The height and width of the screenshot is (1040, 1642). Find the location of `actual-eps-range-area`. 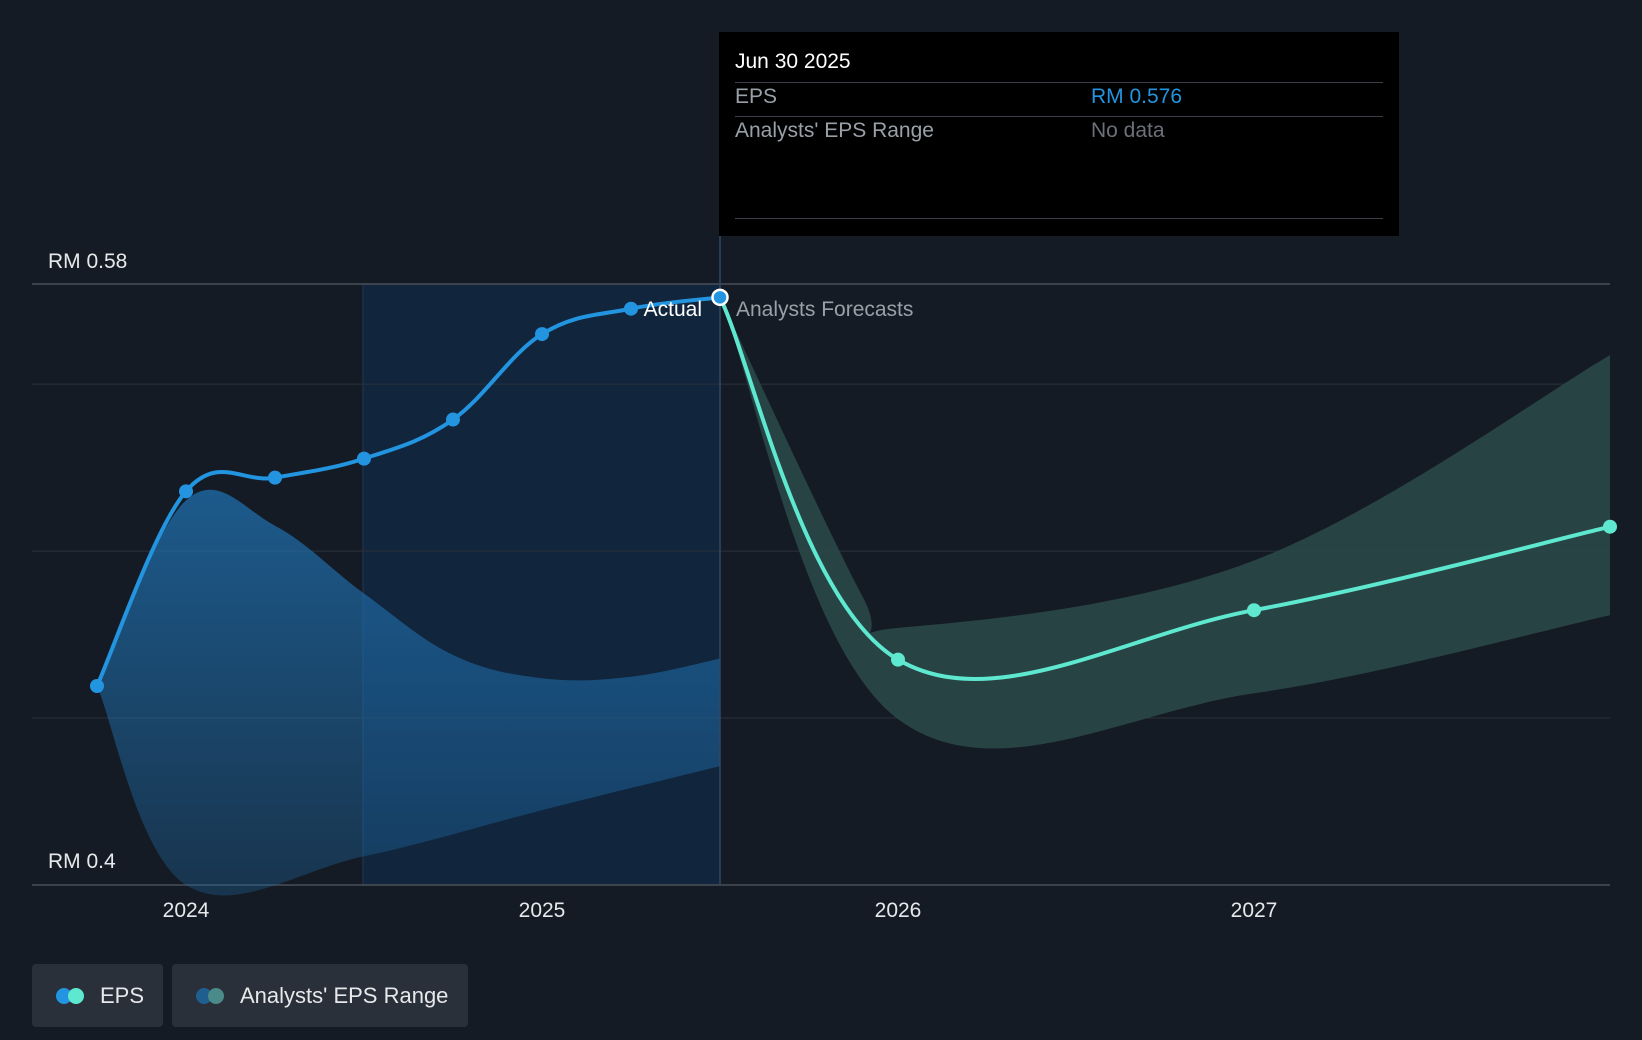

actual-eps-range-area is located at coordinates (408, 692).